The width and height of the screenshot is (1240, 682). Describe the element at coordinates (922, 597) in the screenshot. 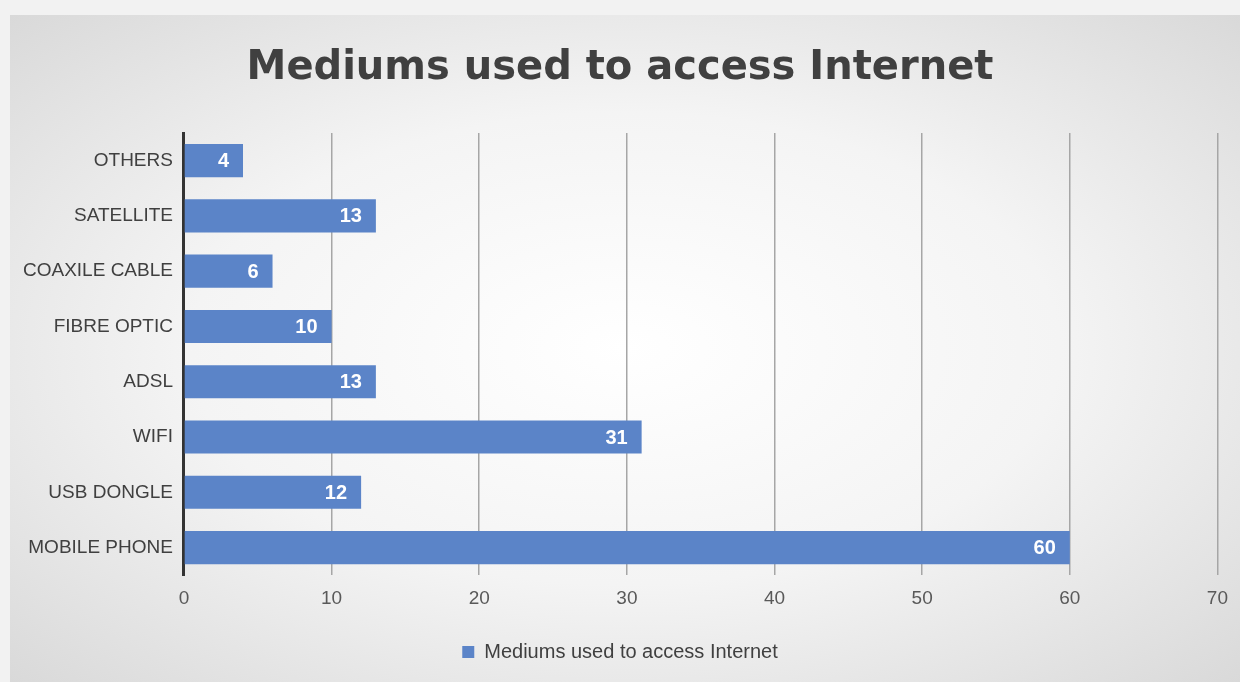

I see `x-tick-label: 50` at that location.